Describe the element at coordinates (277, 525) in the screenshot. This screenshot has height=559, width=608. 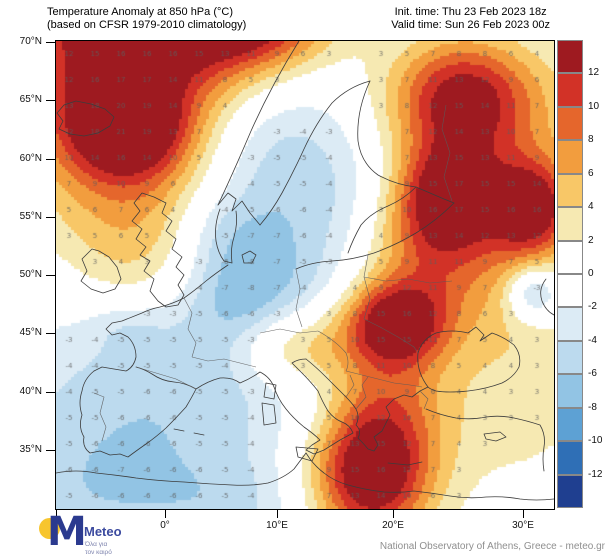
I see `lon-label: 10°E` at that location.